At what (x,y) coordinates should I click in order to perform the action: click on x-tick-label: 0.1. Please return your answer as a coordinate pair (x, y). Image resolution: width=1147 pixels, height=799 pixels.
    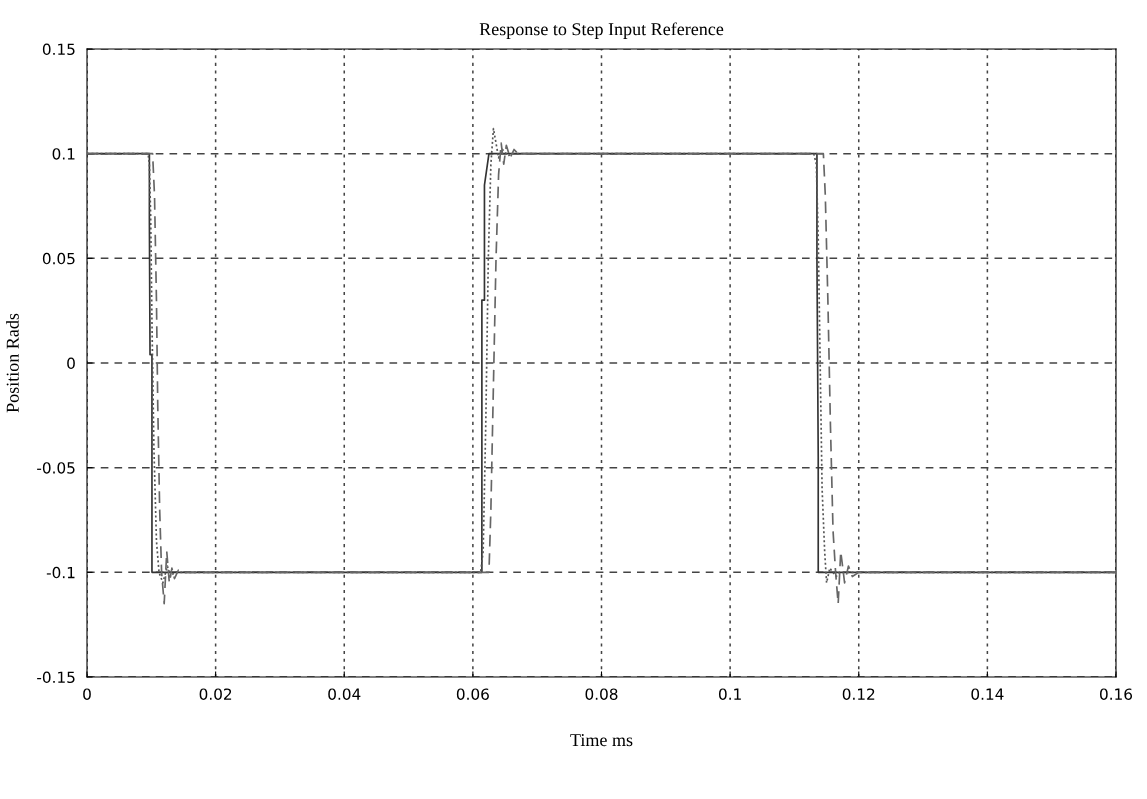
    Looking at the image, I should click on (729, 694).